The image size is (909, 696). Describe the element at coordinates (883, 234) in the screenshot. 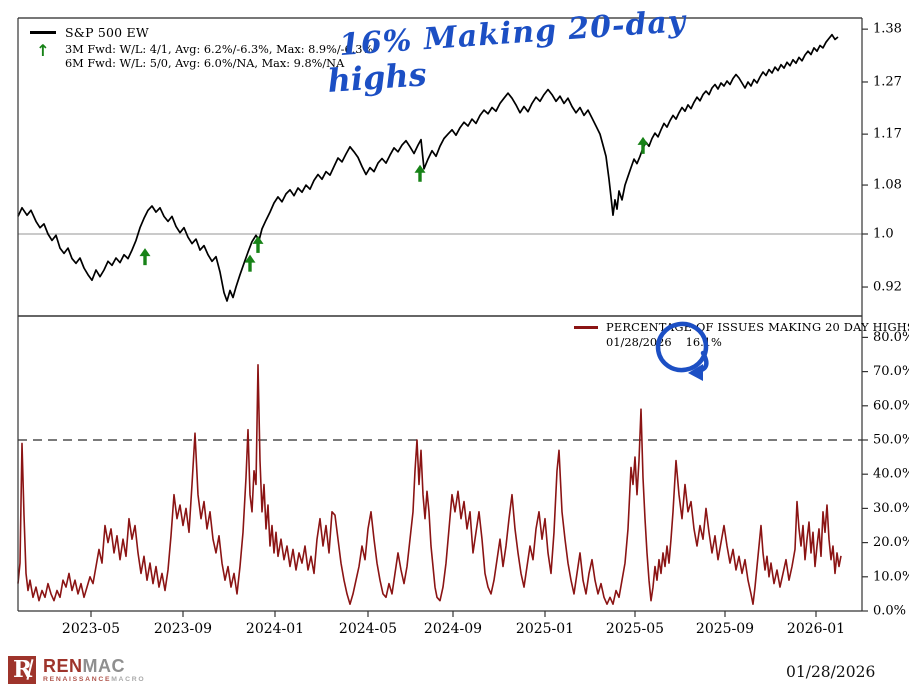

I see `y-axis-top-label: 1.0` at that location.